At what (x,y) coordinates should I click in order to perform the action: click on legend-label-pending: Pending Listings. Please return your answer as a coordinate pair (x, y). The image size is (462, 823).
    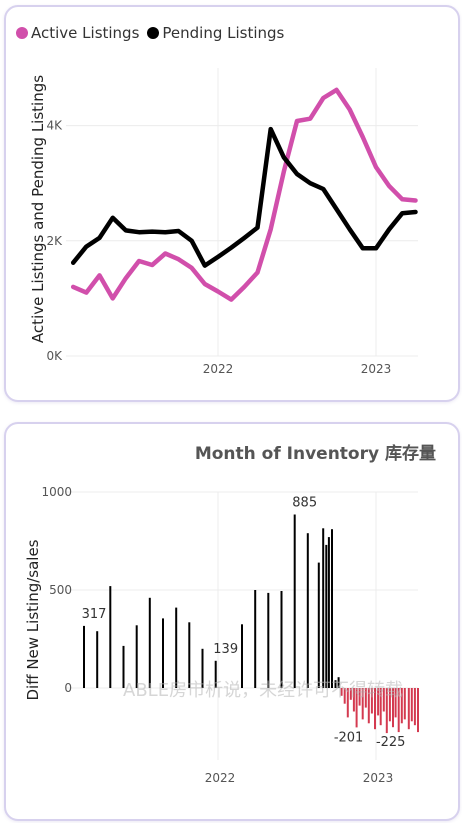
    Looking at the image, I should click on (223, 33).